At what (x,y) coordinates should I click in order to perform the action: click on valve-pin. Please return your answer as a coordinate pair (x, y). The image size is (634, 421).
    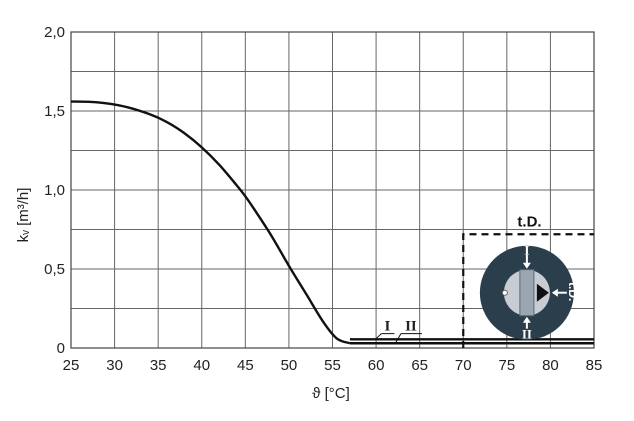
    Looking at the image, I should click on (504, 292).